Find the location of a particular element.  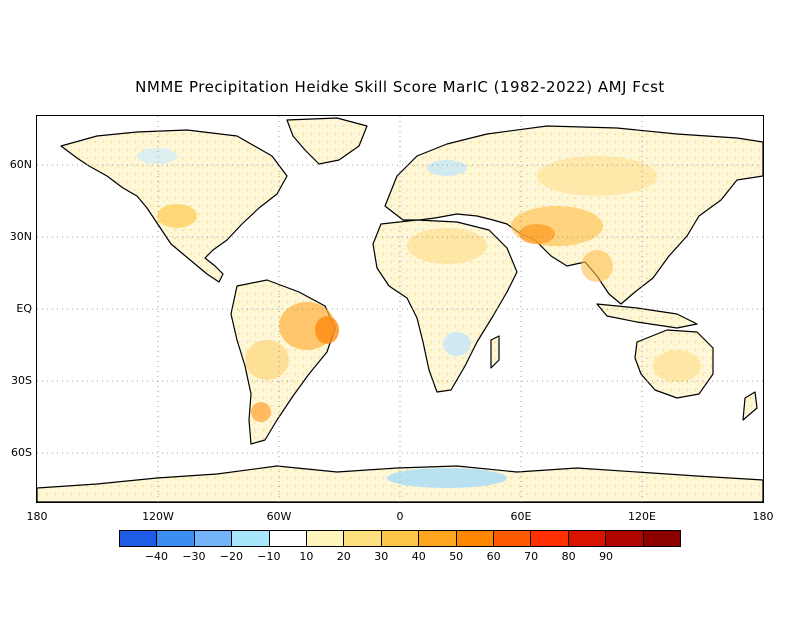

lat-label-60n: 60N is located at coordinates (20, 164).